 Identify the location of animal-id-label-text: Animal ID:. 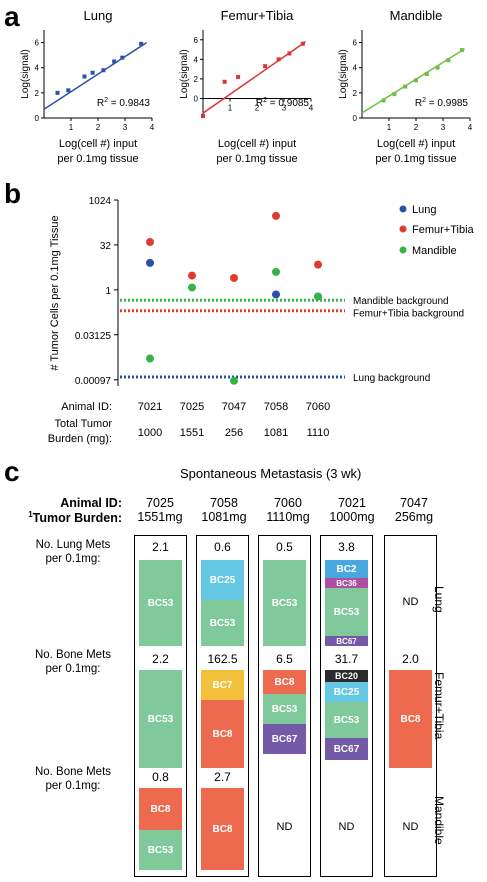
(91, 503).